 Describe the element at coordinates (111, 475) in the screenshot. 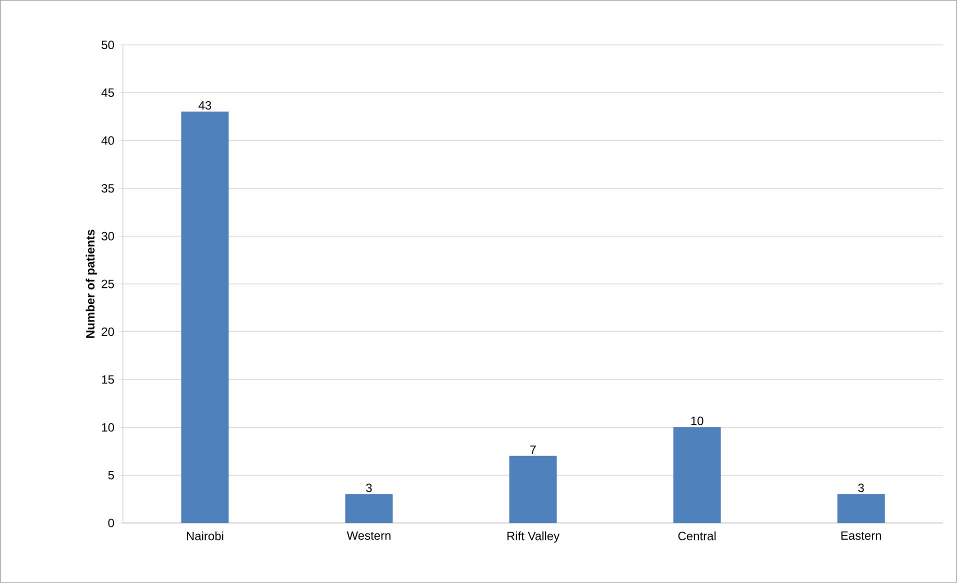

I see `y-tick-label: 5` at that location.